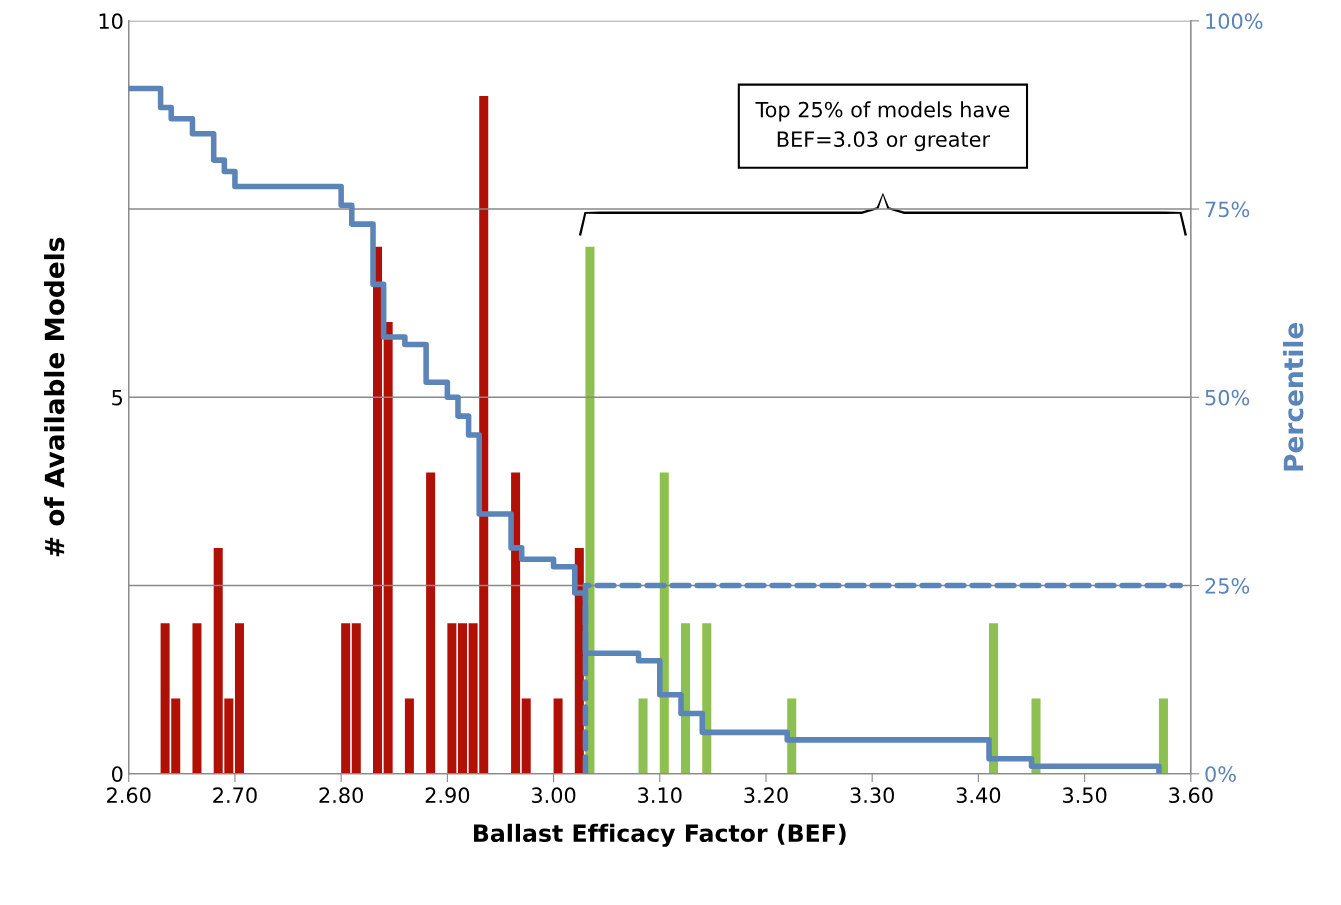 The image size is (1341, 905). What do you see at coordinates (1234, 21) in the screenshot?
I see `y2-tick-label: 100%` at bounding box center [1234, 21].